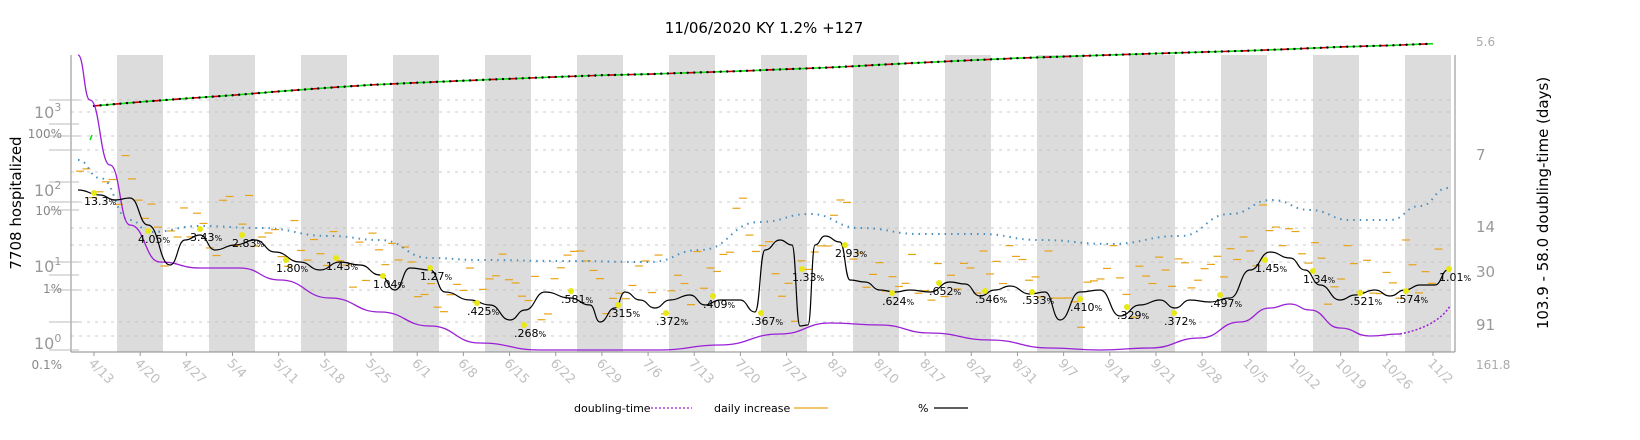 This screenshot has width=1640, height=440. What do you see at coordinates (1254, 371) in the screenshot?
I see `x-tick-label: 10/5` at bounding box center [1254, 371].